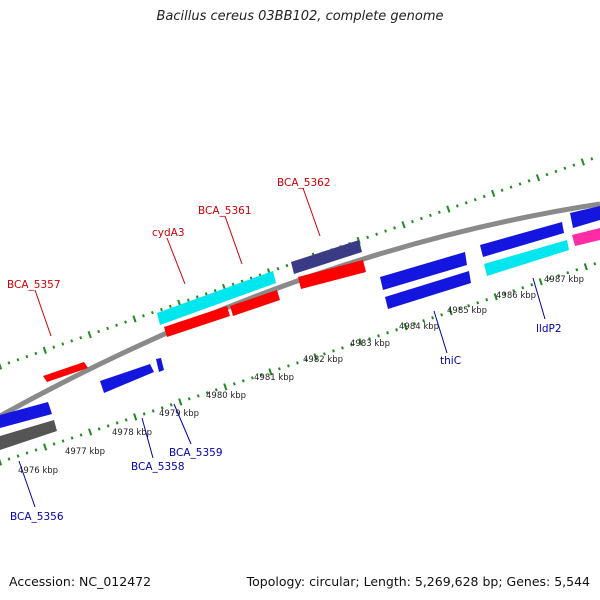 The width and height of the screenshot is (600, 600). What do you see at coordinates (132, 433) in the screenshot?
I see `scale-label: 4978 kbp` at bounding box center [132, 433].